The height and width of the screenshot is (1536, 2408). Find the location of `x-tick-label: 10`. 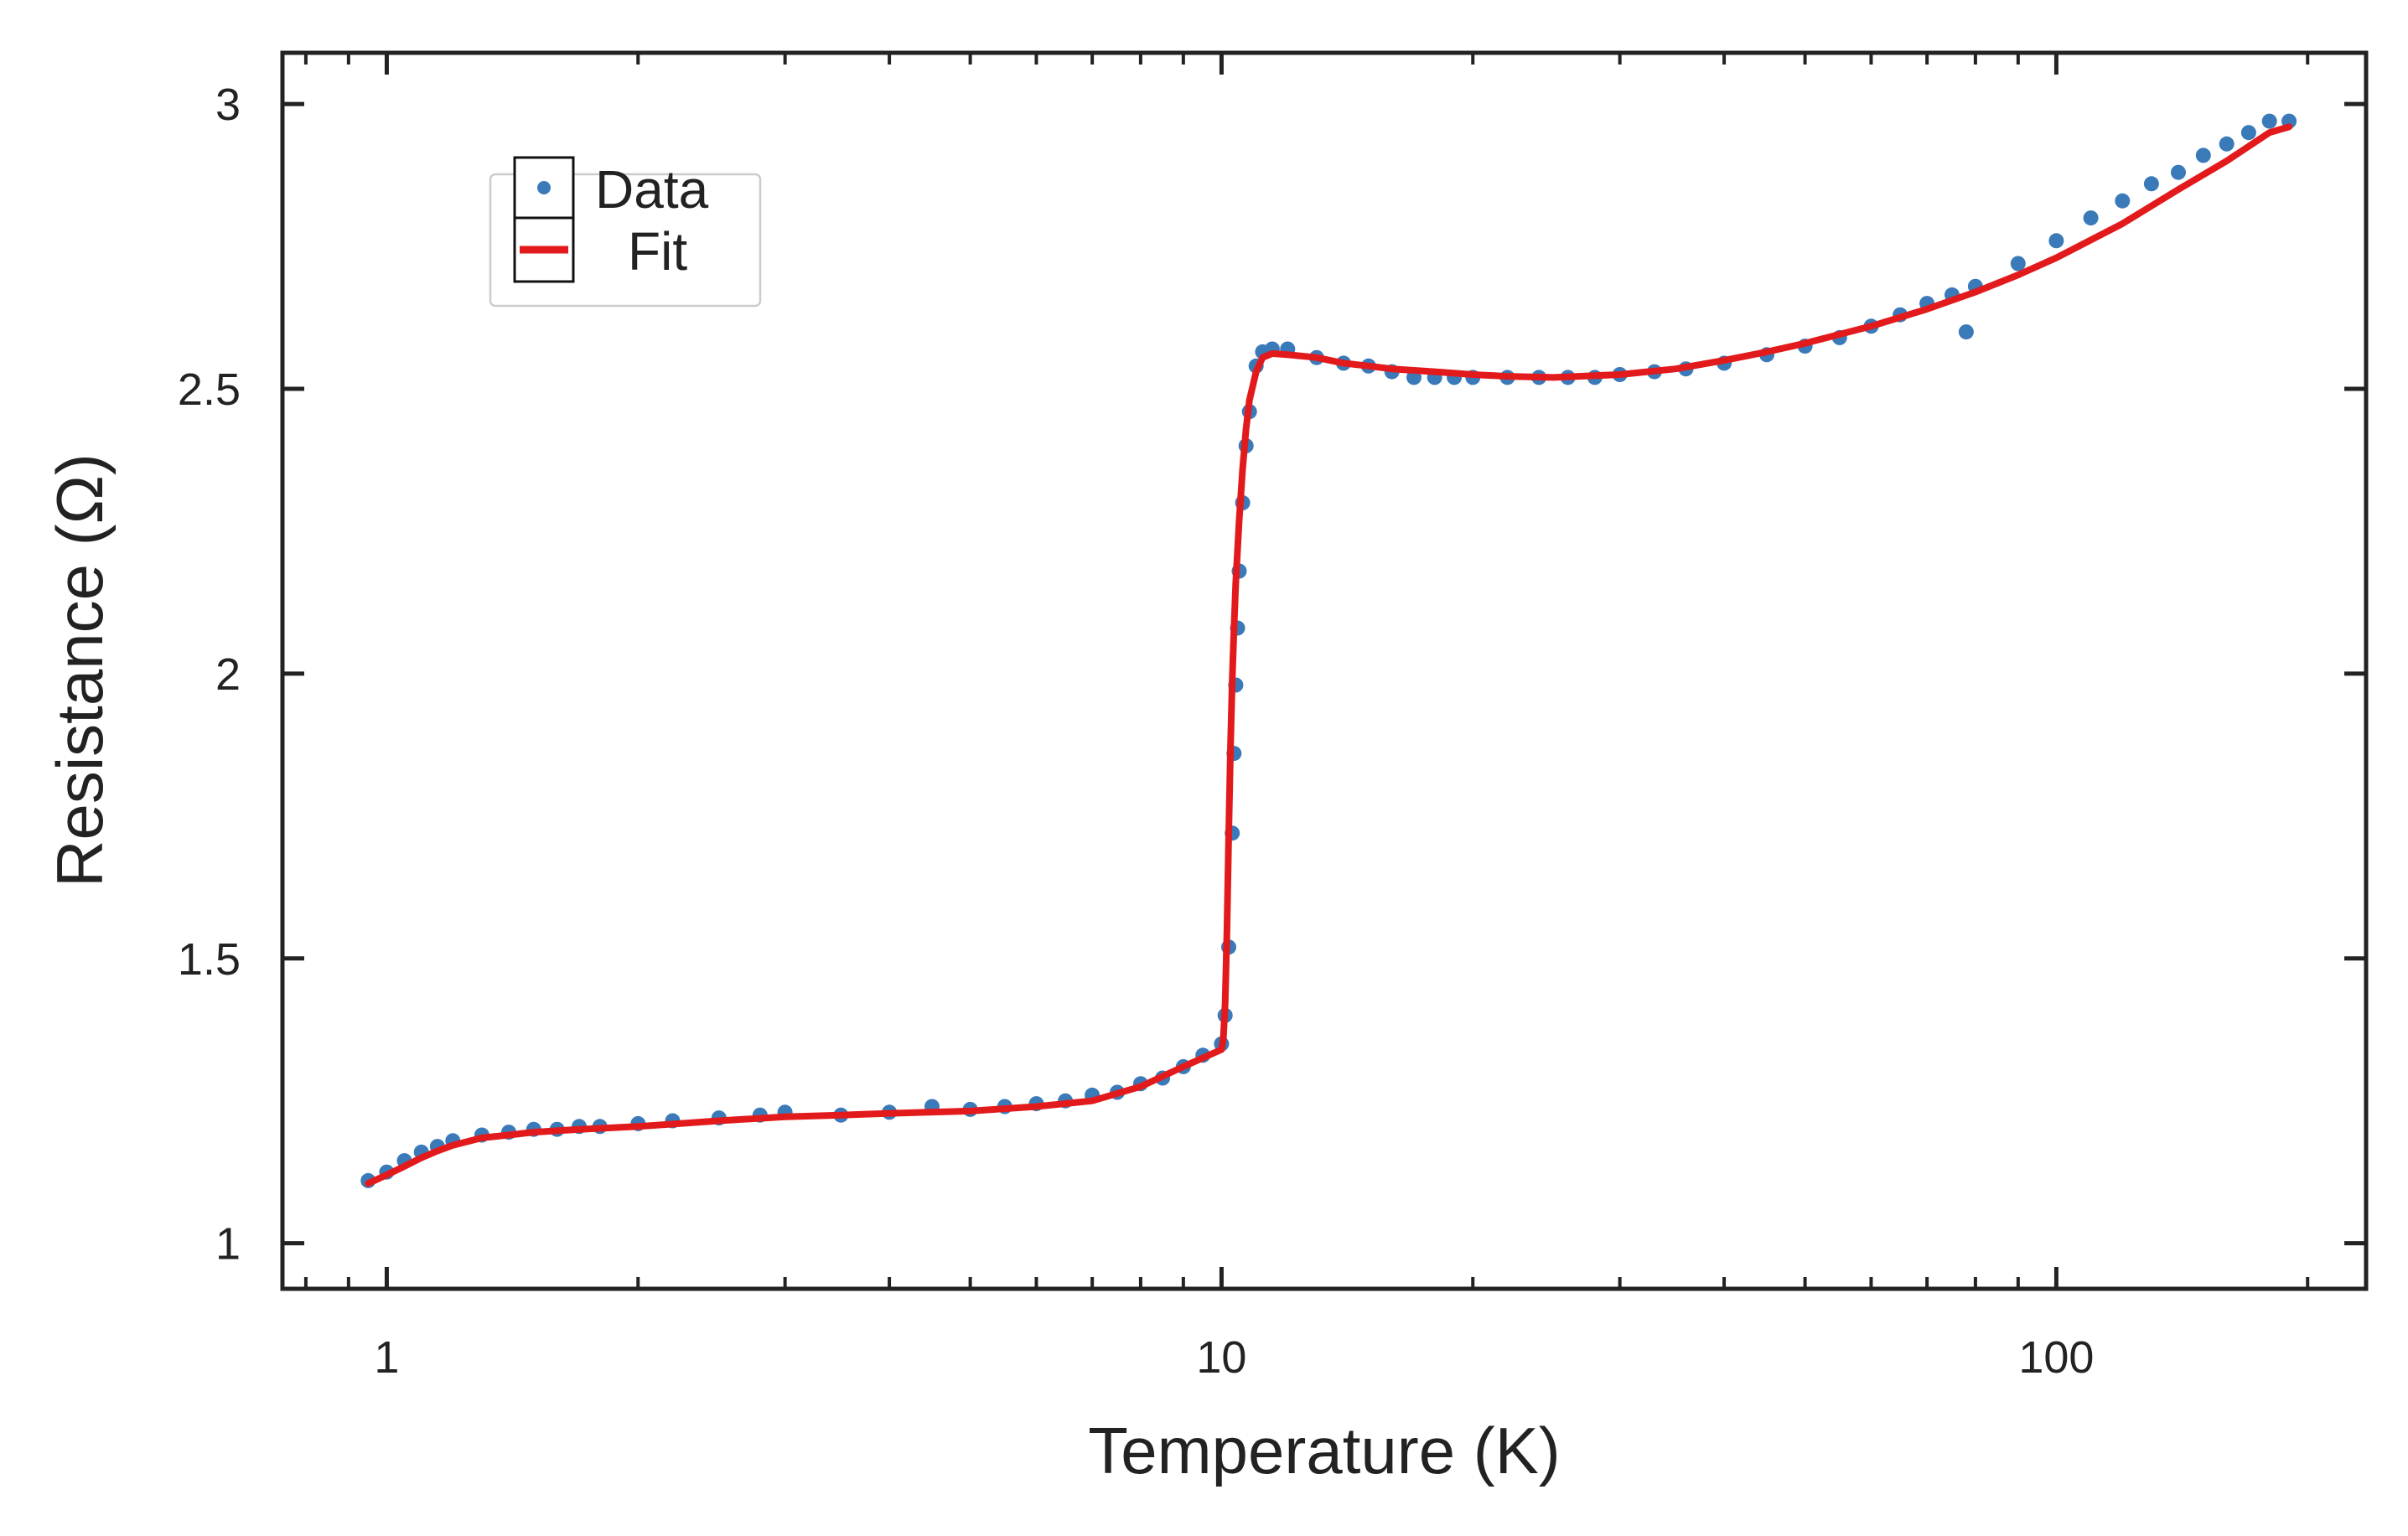

x-tick-label: 10 is located at coordinates (1221, 1357).